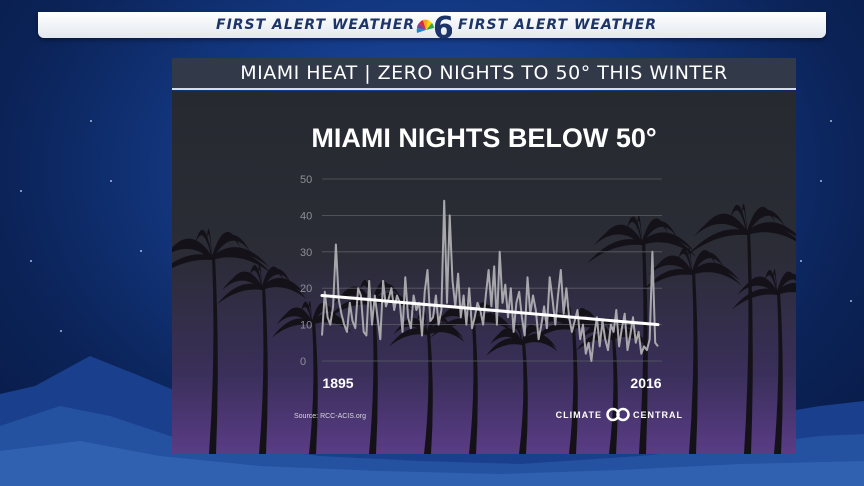  Describe the element at coordinates (337, 383) in the screenshot. I see `x-start-label: 1895` at that location.